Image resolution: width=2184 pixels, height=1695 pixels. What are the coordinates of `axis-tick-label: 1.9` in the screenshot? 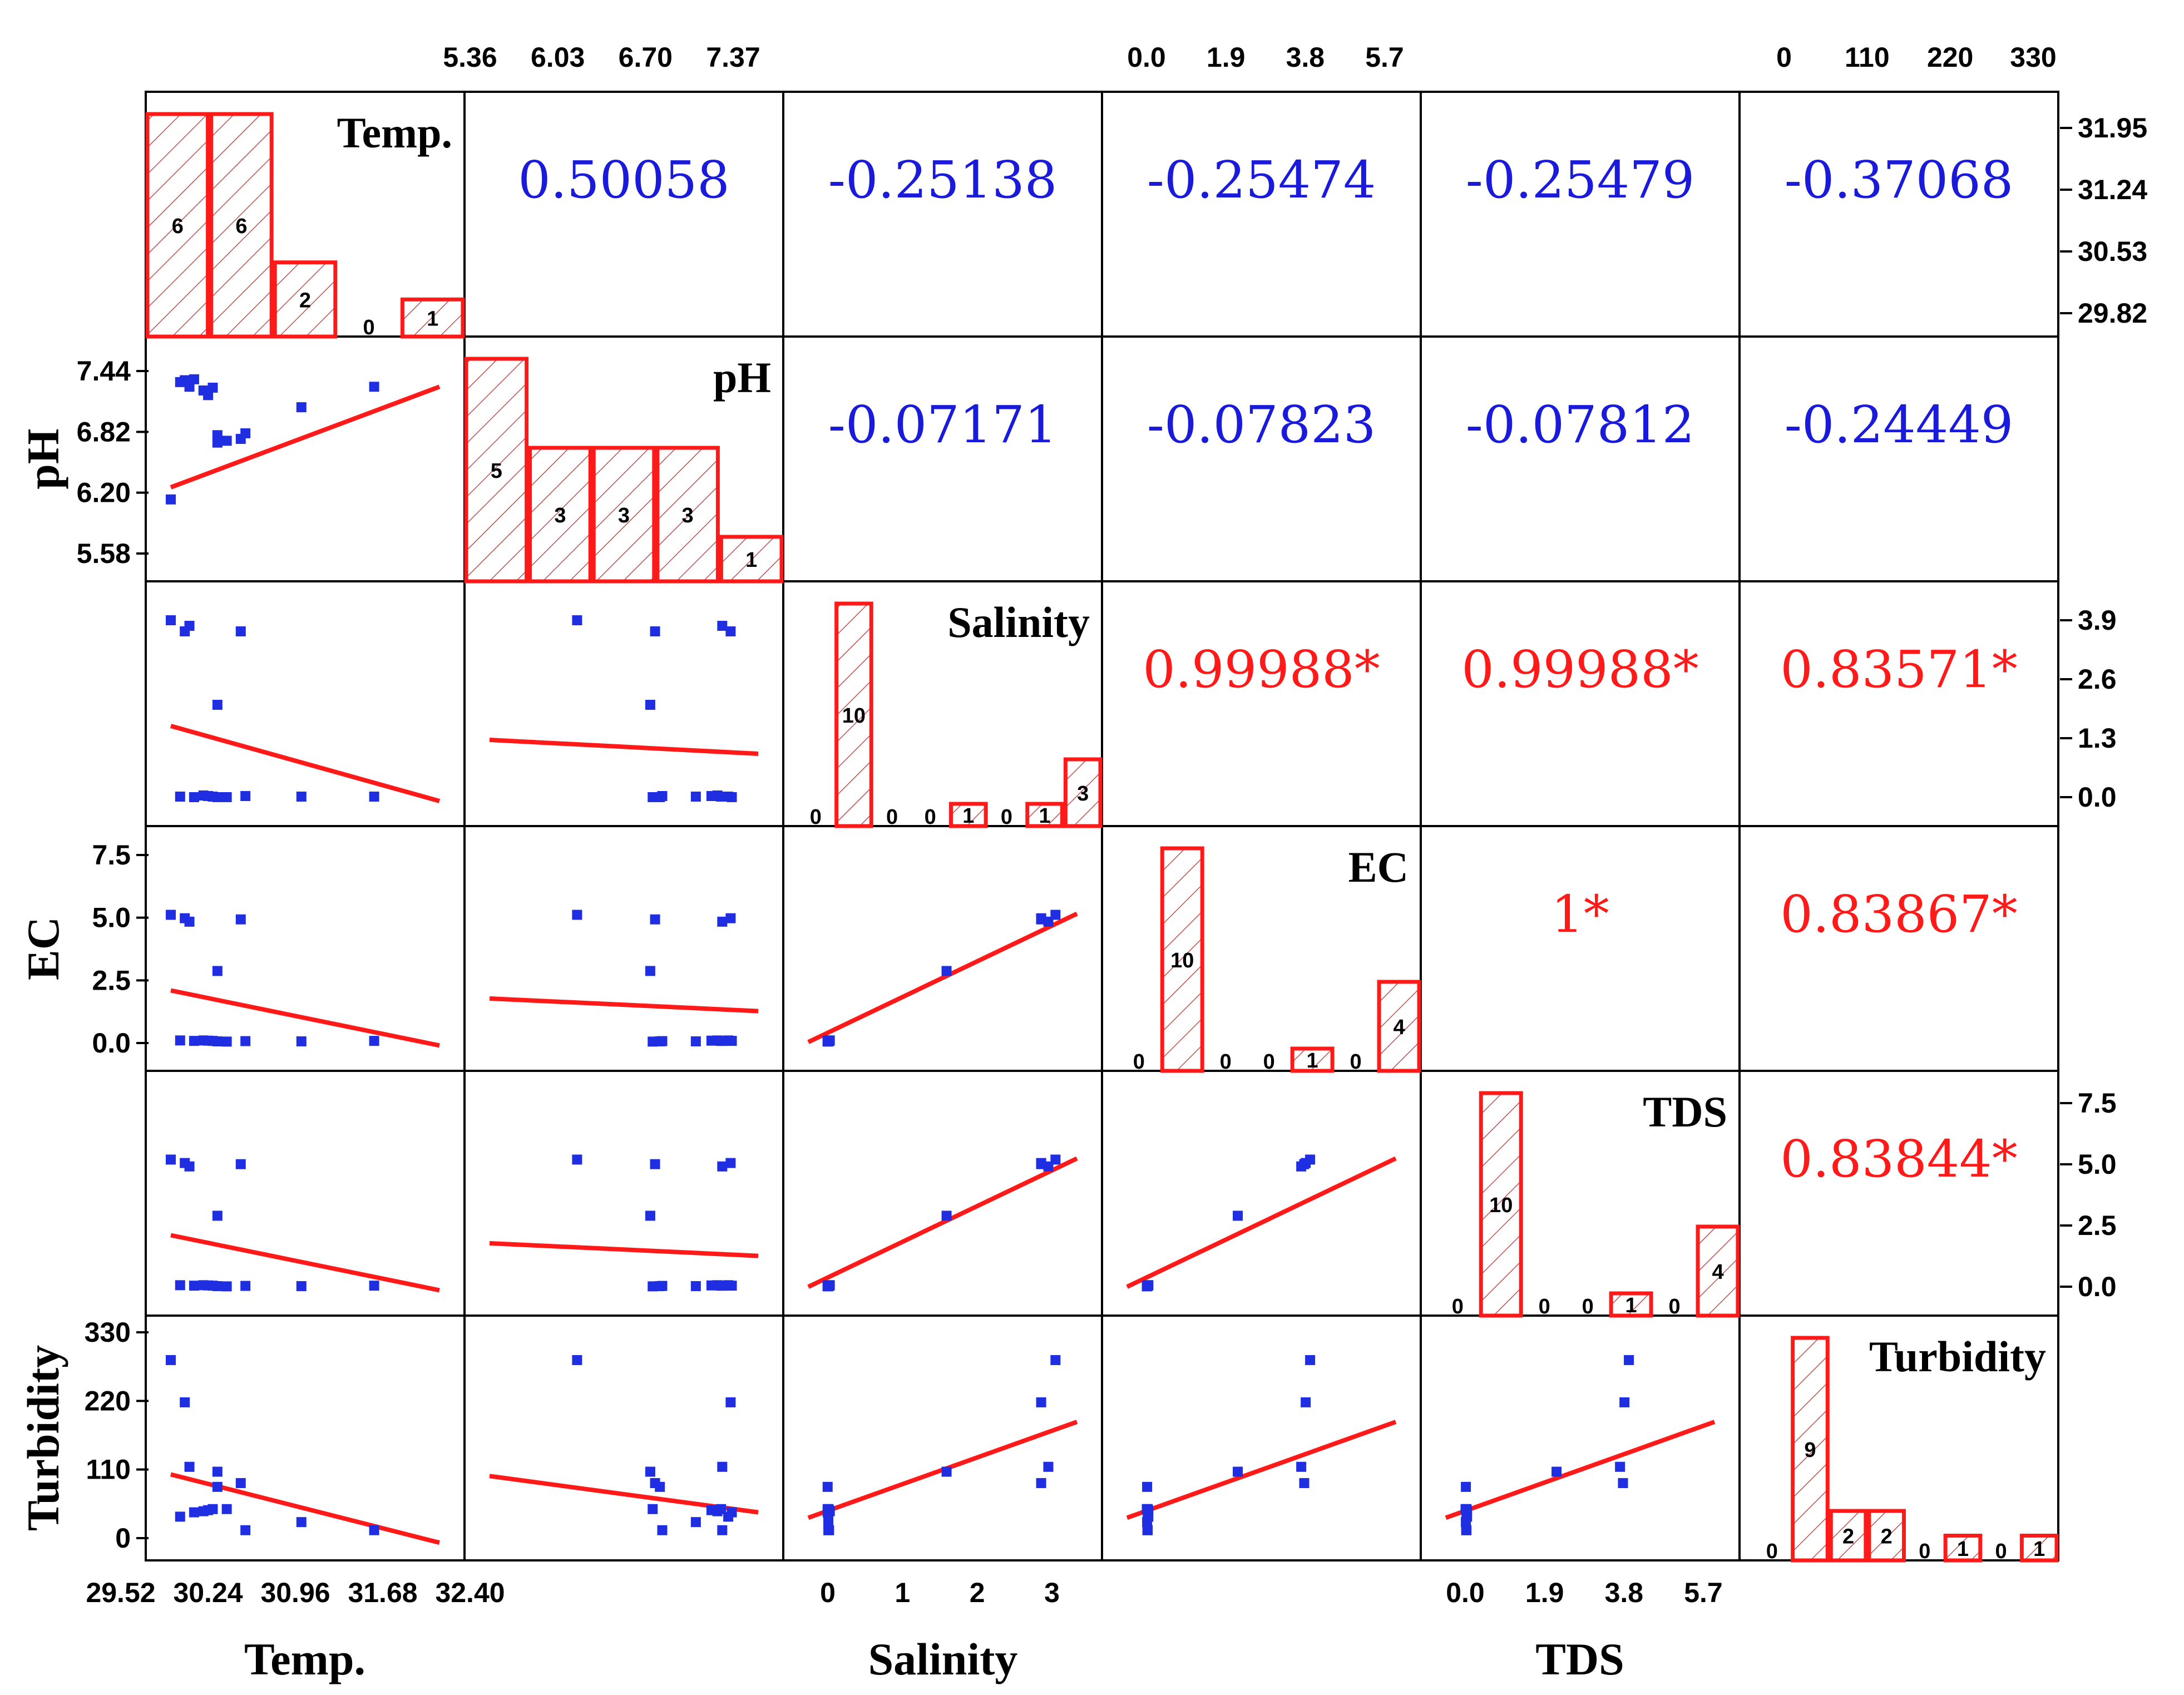 It's located at (1544, 1593).